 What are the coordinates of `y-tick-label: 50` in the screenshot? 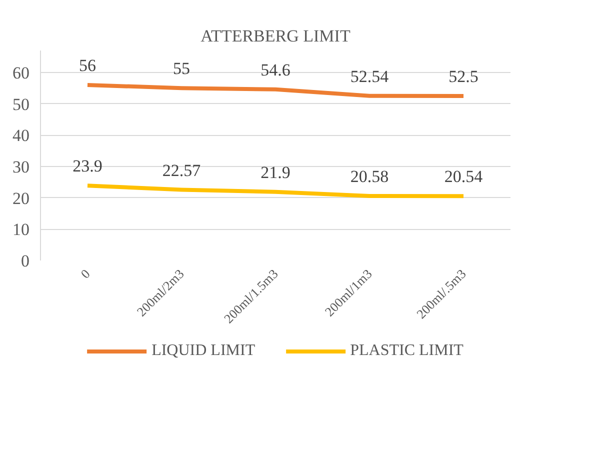 It's located at (21, 104).